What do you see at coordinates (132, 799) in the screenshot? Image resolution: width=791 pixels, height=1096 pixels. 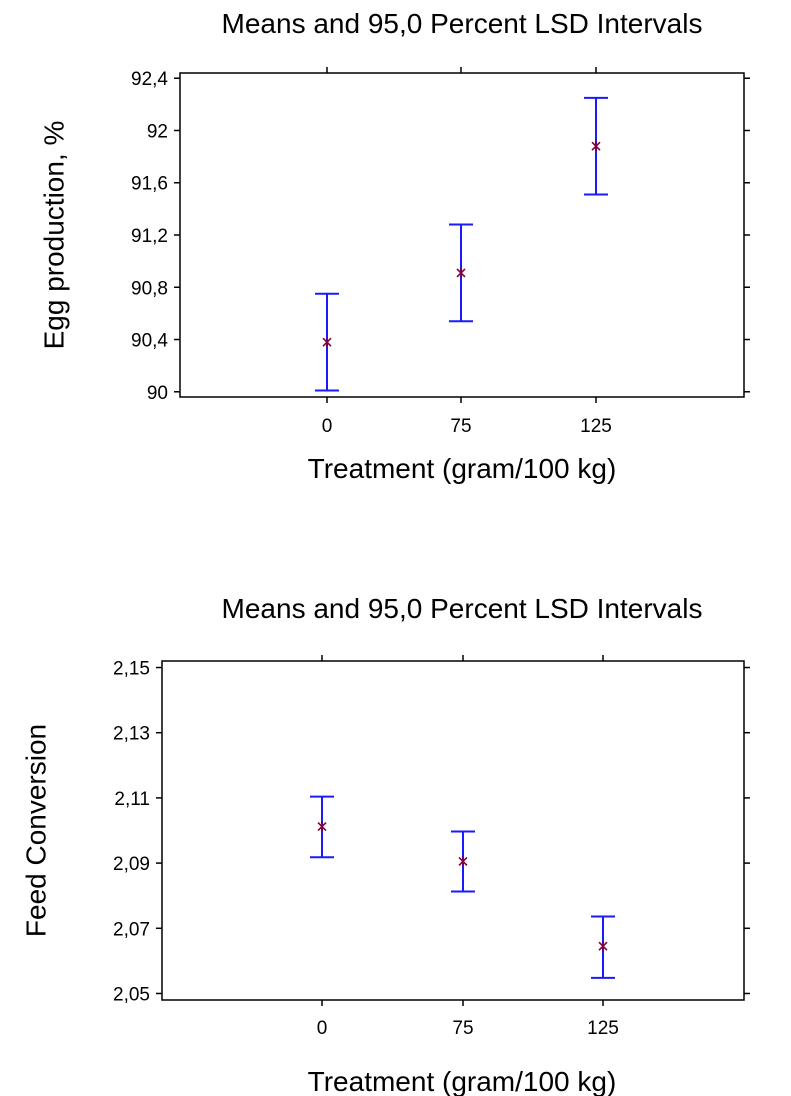 I see `y-tick-label: 2,11` at bounding box center [132, 799].